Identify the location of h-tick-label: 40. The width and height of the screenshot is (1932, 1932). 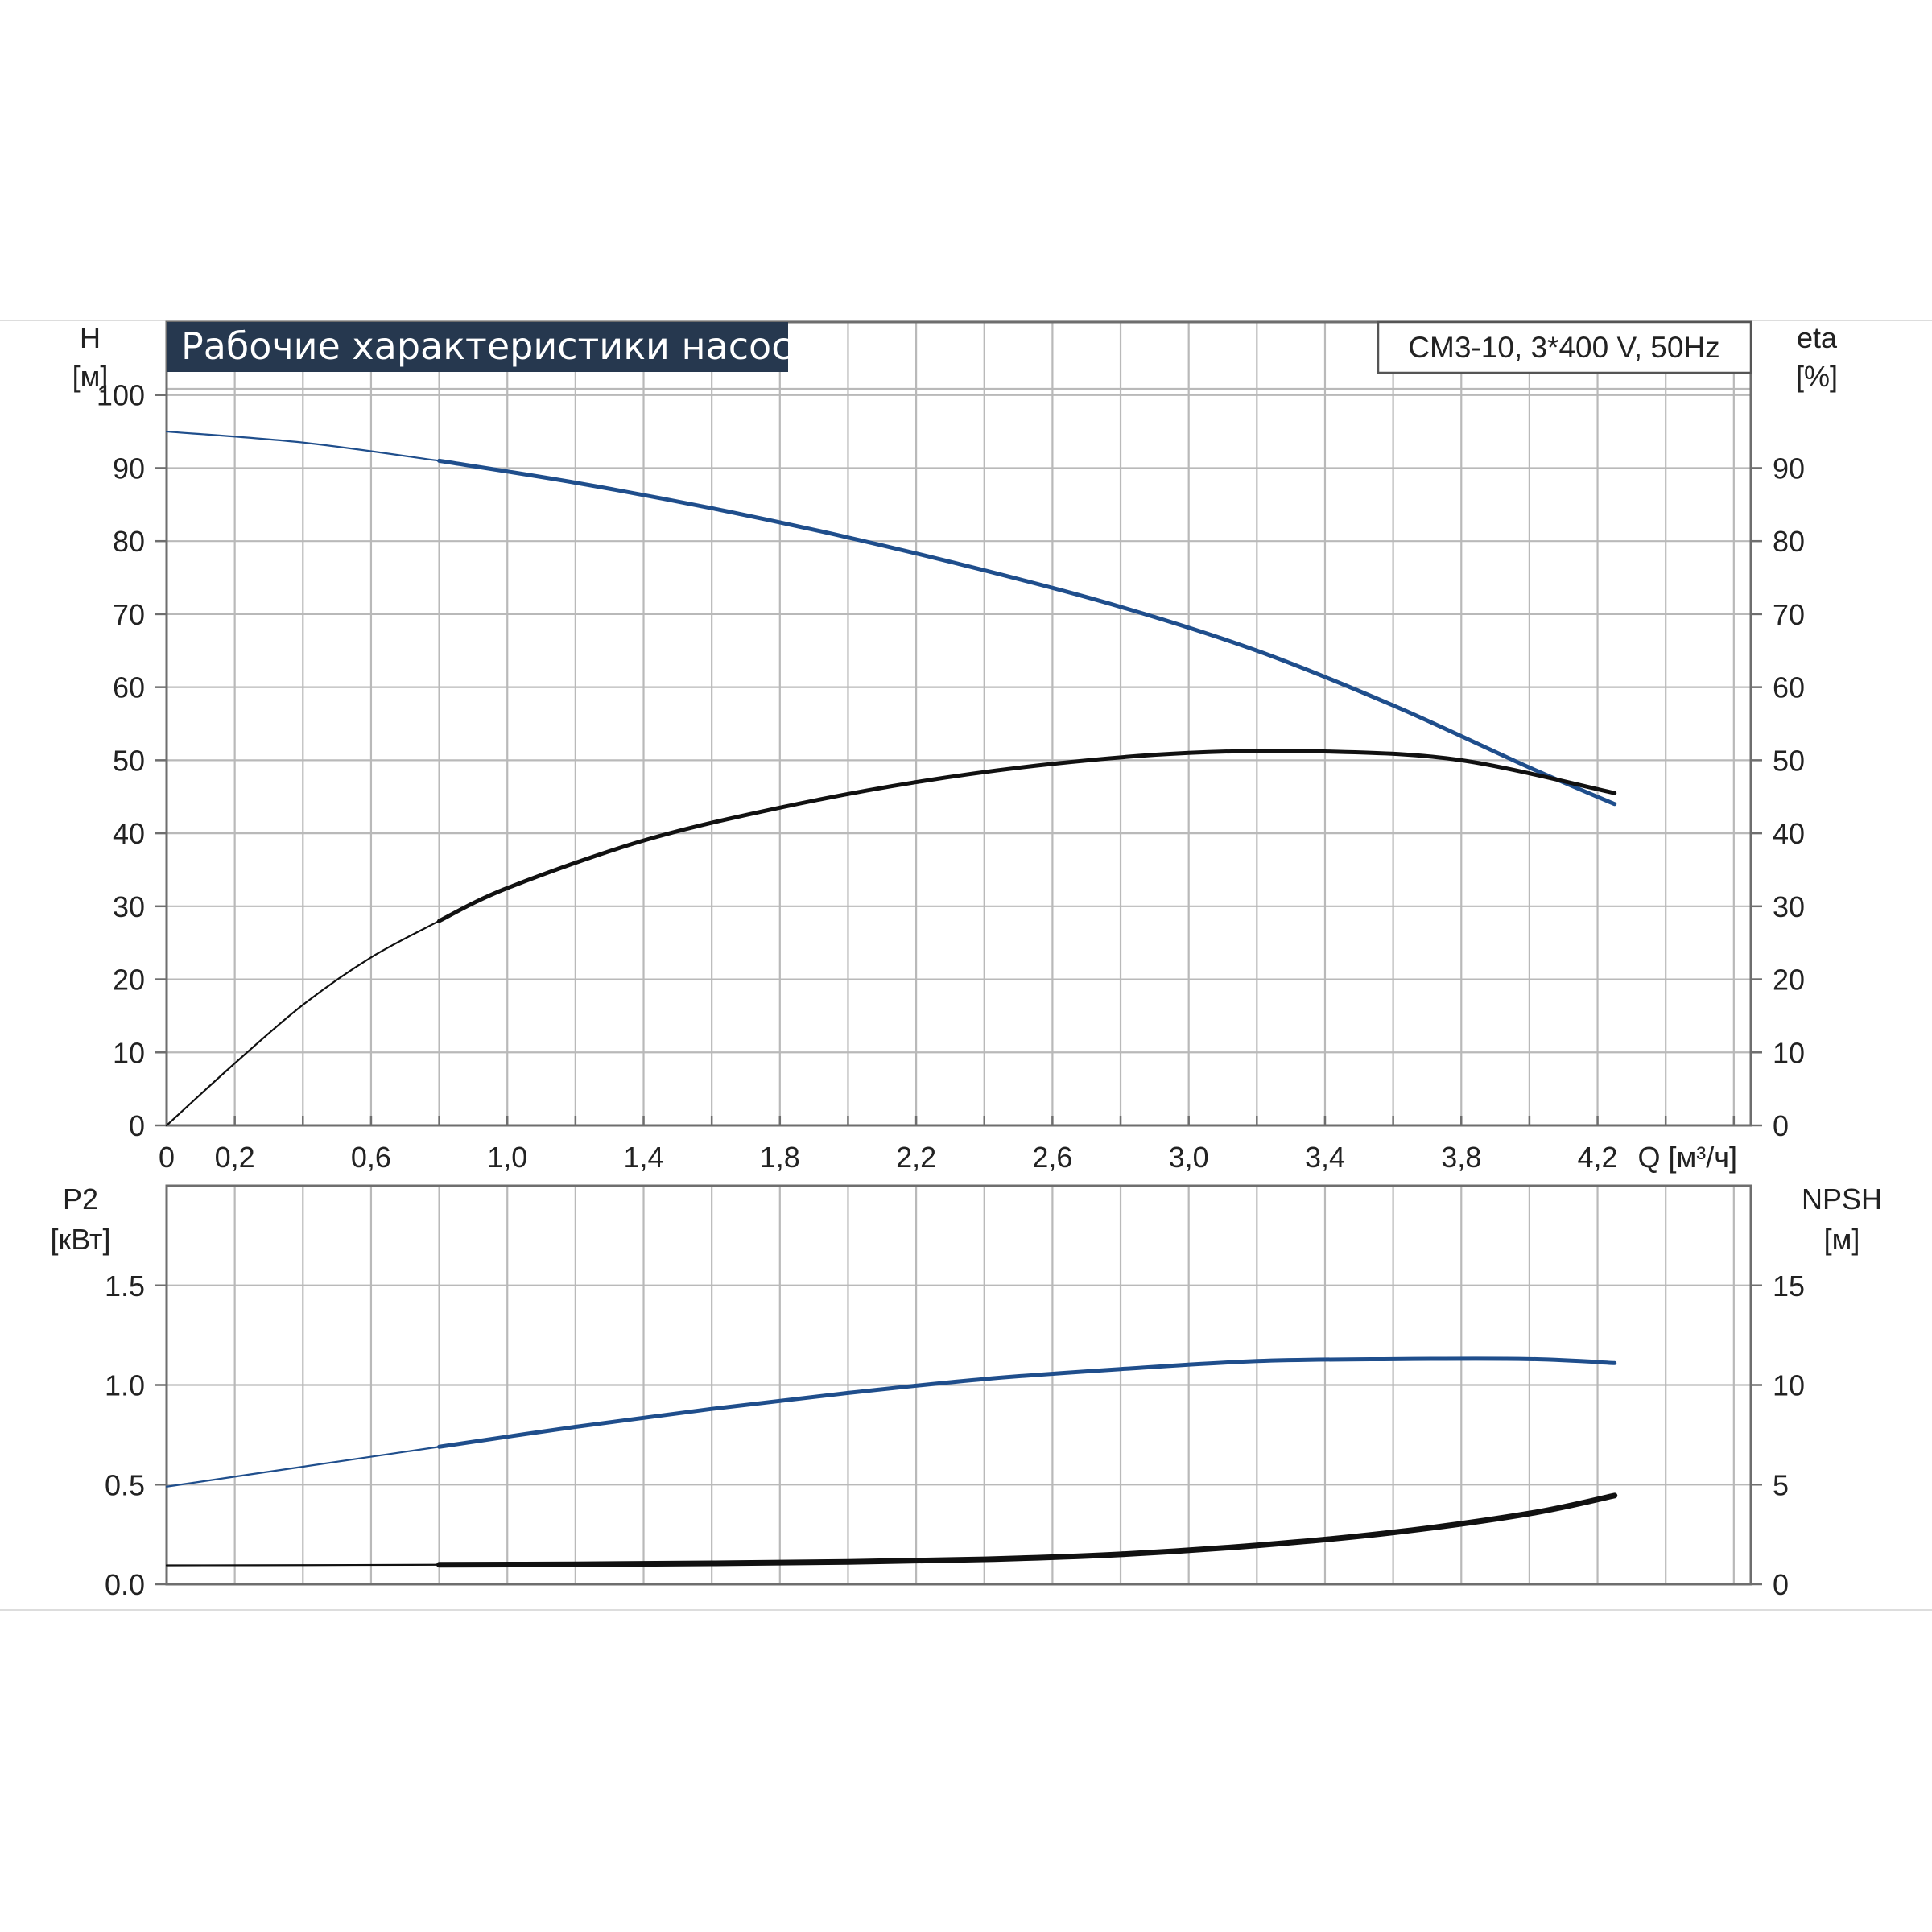
(129, 833).